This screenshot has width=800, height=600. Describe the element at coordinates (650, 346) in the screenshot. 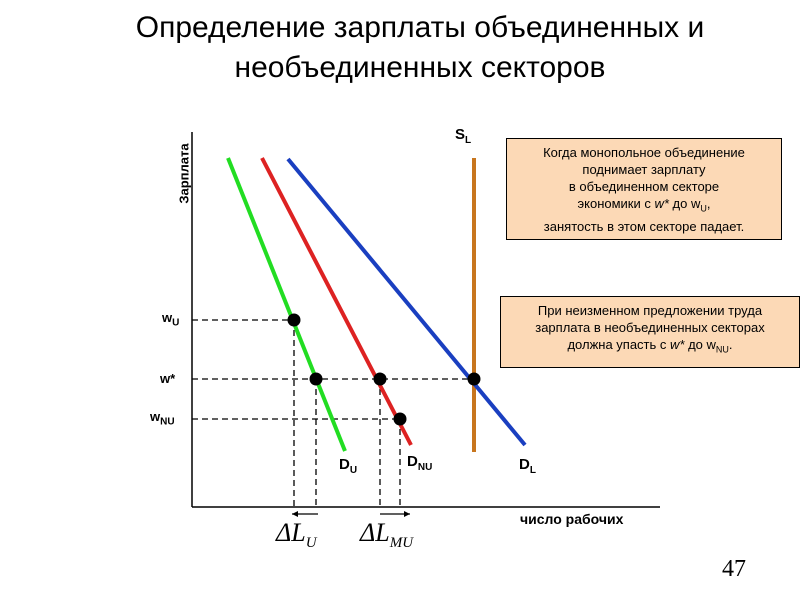

I see `nonunion-callout-line3: должна упасть с w* до wNU.` at that location.